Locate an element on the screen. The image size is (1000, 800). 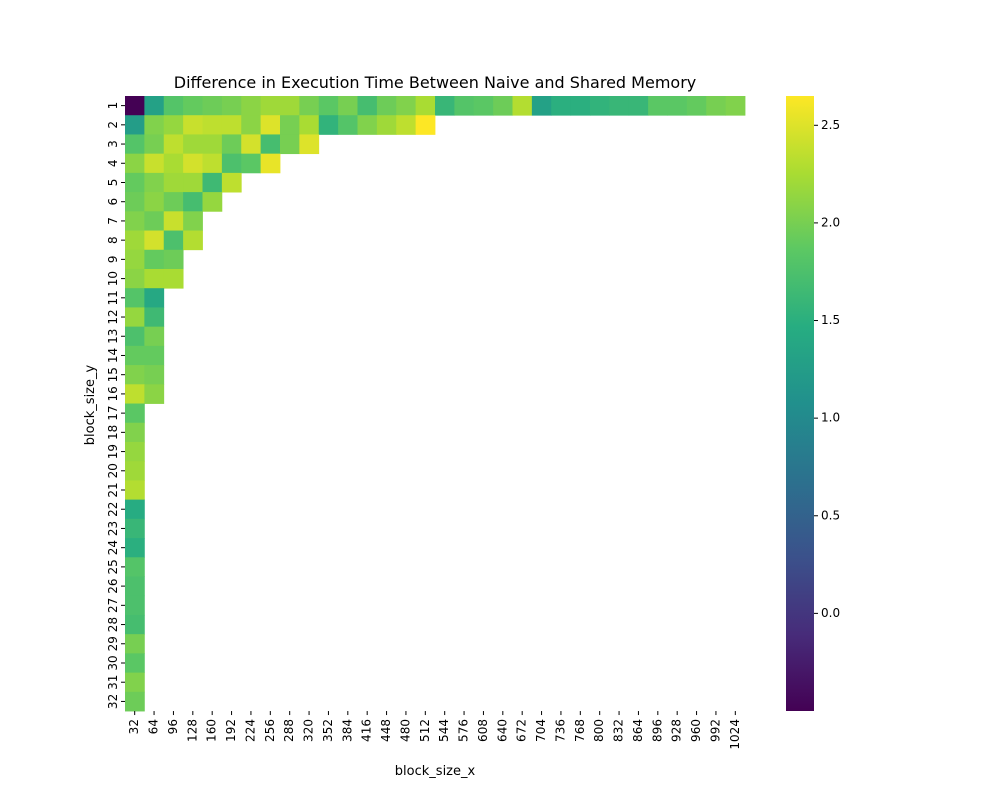
x-tick-label: 832 is located at coordinates (619, 730).